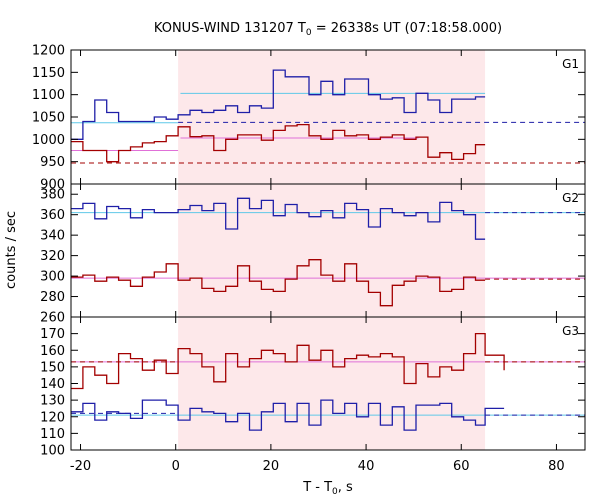 The width and height of the screenshot is (600, 500). Describe the element at coordinates (52, 318) in the screenshot. I see `panel-g2-y-tick-label: 260` at that location.